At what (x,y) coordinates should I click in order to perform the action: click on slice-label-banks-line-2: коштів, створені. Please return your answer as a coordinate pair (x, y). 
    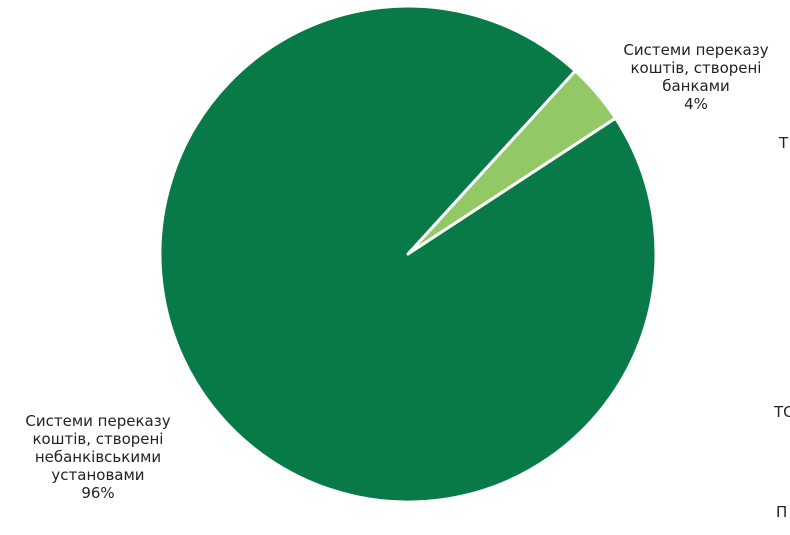
    Looking at the image, I should click on (696, 68).